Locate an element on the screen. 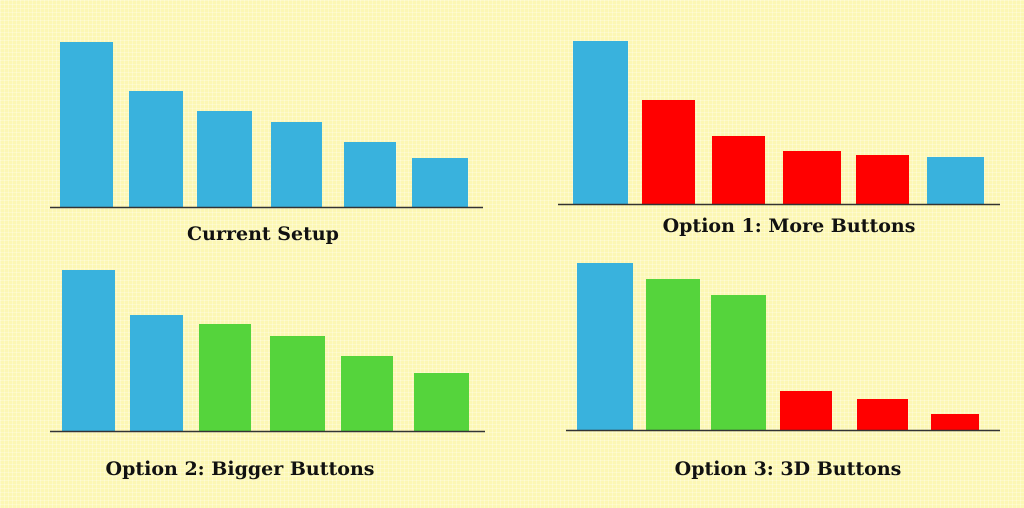 This screenshot has width=1024, height=508. chart-title-option-1: Option 1: More Buttons is located at coordinates (789, 226).